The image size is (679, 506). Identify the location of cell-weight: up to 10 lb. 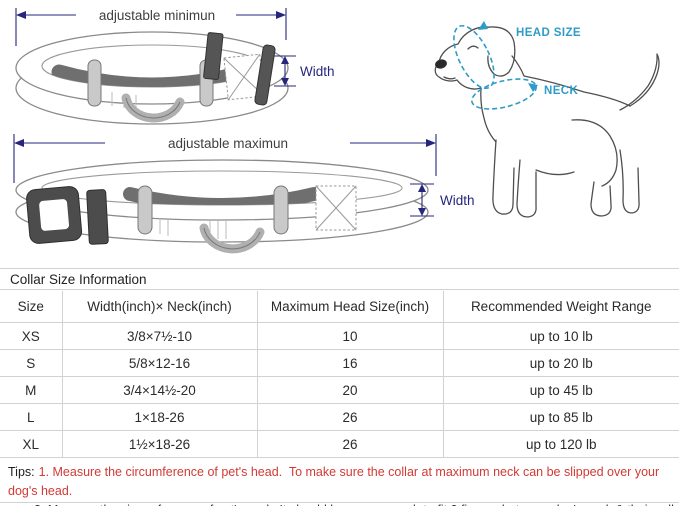
(560, 336).